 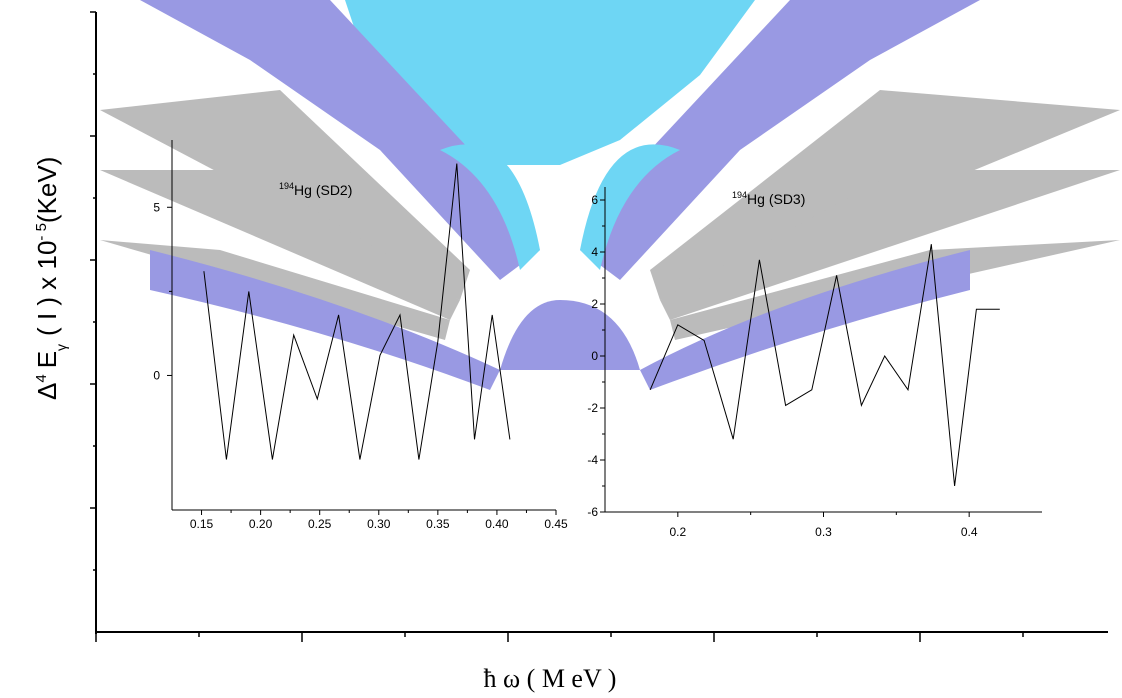 I want to click on svg-text:Δ4Eγ( I ) x 10- 5(KeV): Δ4 Eγ ( I ) x 10- 5(KeV), so click(x=50, y=278).